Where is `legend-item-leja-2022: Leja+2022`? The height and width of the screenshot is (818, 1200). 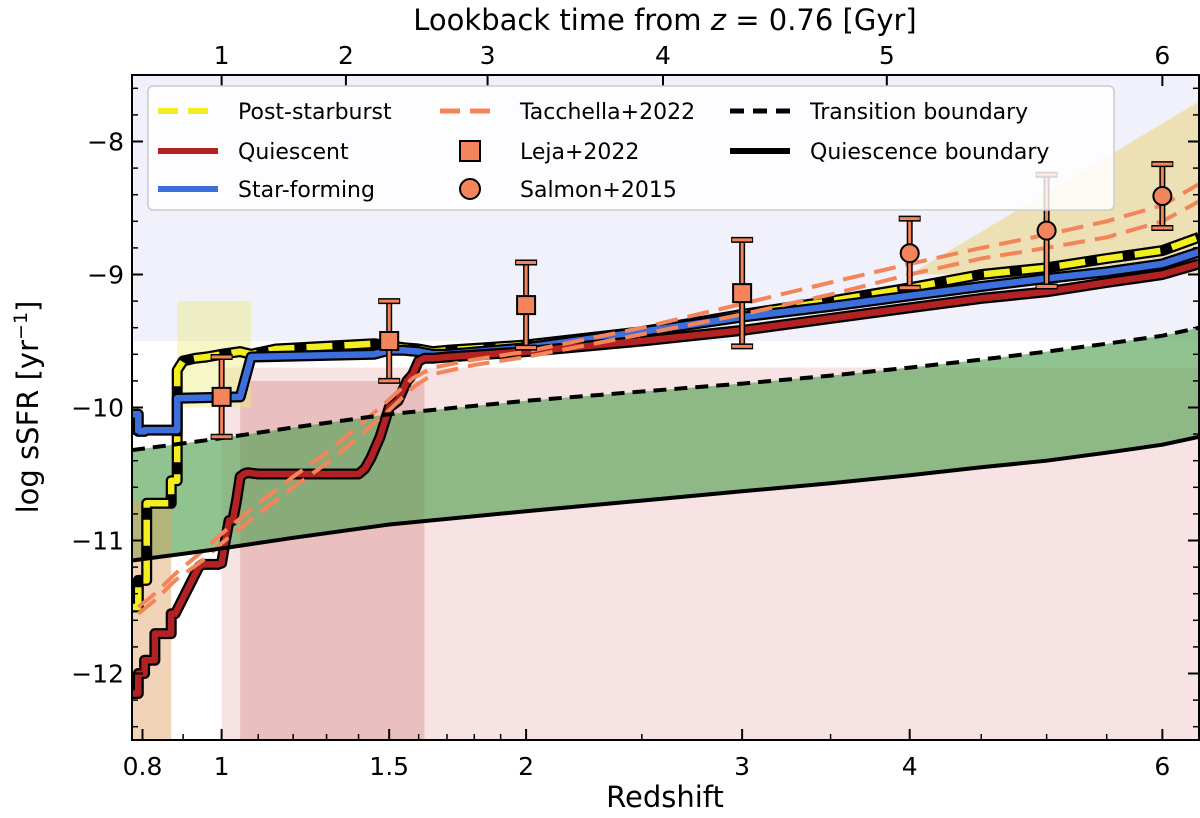 legend-item-leja-2022: Leja+2022 is located at coordinates (549, 152).